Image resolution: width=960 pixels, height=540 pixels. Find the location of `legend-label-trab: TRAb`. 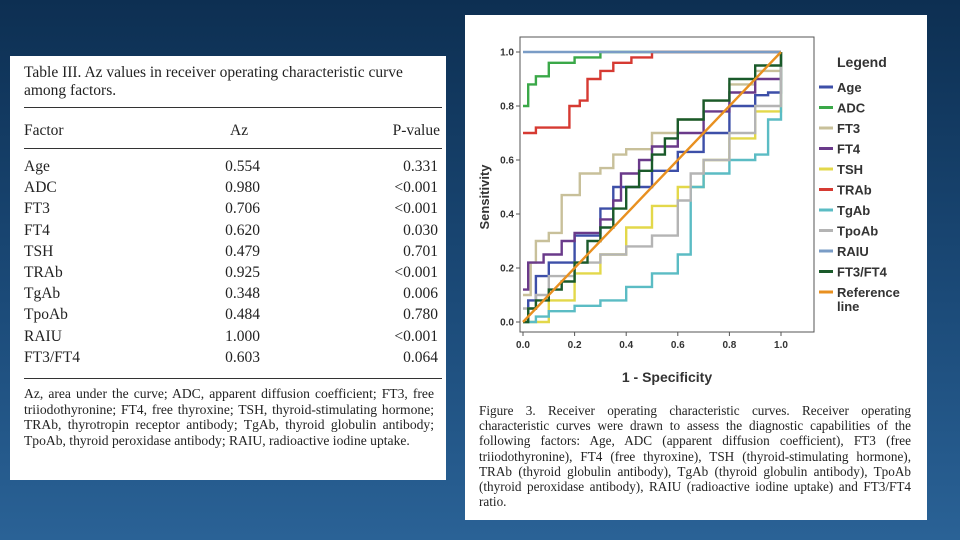

legend-label-trab: TRAb is located at coordinates (854, 190).